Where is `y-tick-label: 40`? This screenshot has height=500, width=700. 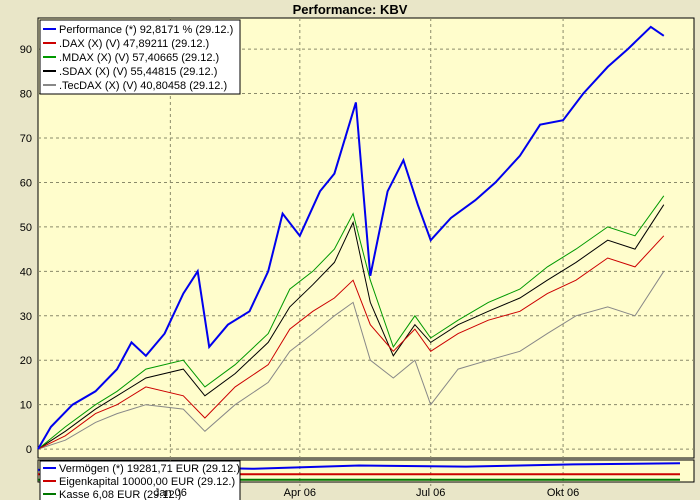
y-tick-label: 40 is located at coordinates (26, 272).